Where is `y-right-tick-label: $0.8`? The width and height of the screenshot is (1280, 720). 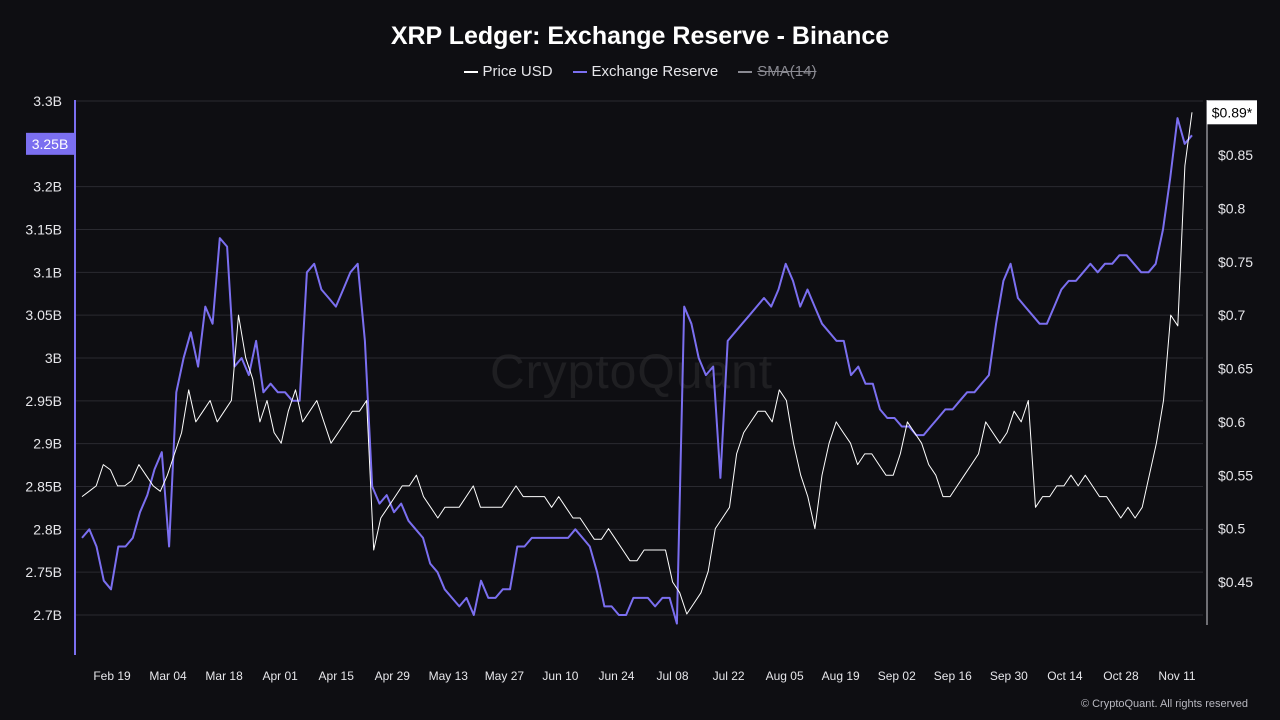
y-right-tick-label: $0.8 is located at coordinates (1231, 208).